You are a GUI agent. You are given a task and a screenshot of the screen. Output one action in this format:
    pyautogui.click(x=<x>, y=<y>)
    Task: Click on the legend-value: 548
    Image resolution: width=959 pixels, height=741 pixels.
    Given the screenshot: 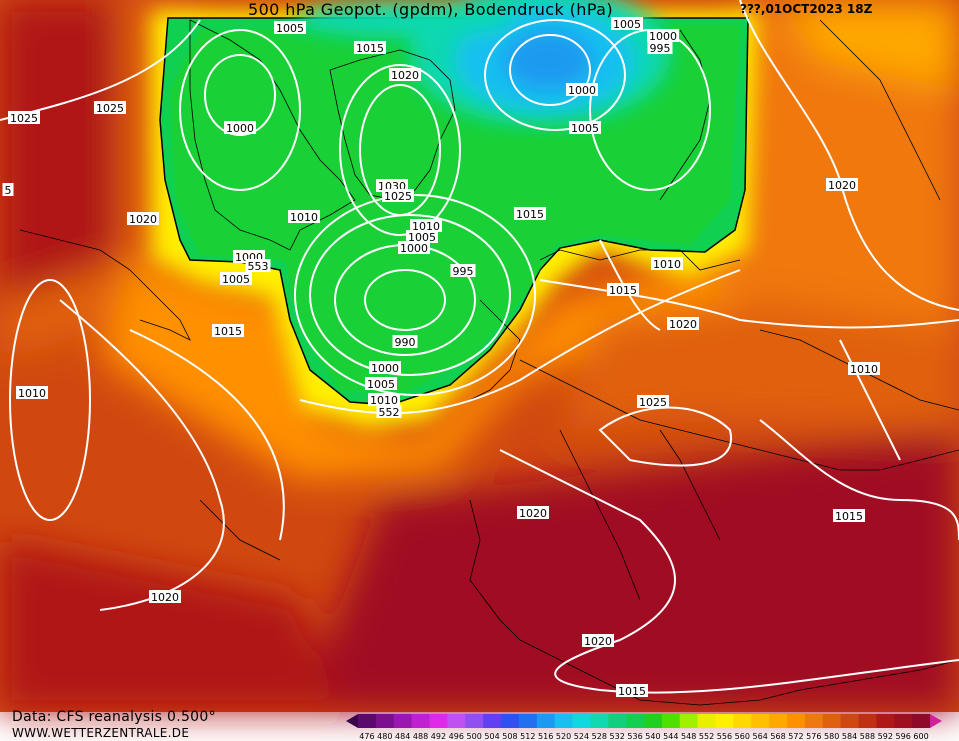 What is the action you would take?
    pyautogui.click(x=688, y=736)
    